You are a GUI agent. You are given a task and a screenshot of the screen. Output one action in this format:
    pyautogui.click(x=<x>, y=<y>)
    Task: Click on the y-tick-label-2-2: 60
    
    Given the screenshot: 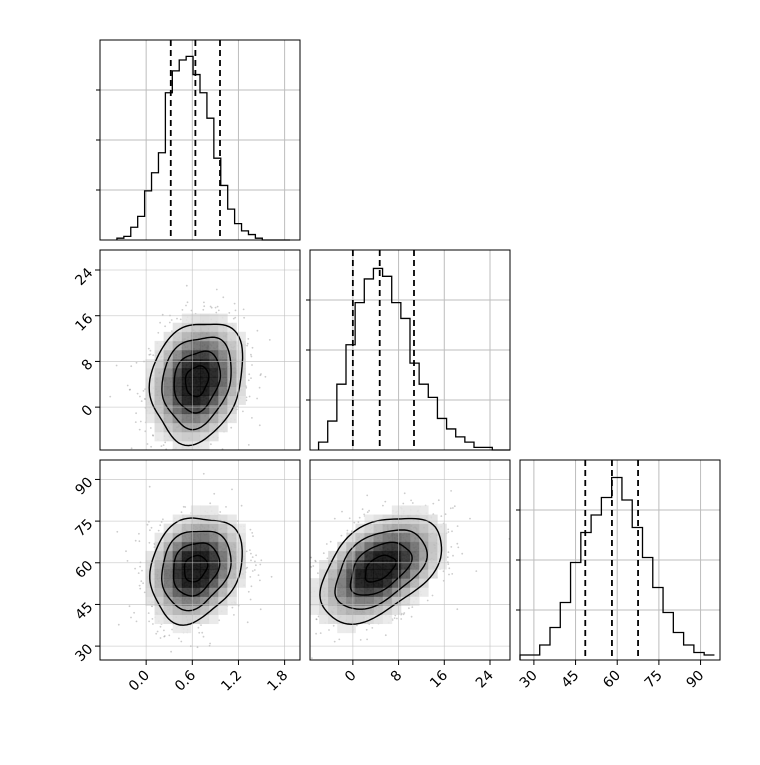 What is the action you would take?
    pyautogui.click(x=84, y=570)
    